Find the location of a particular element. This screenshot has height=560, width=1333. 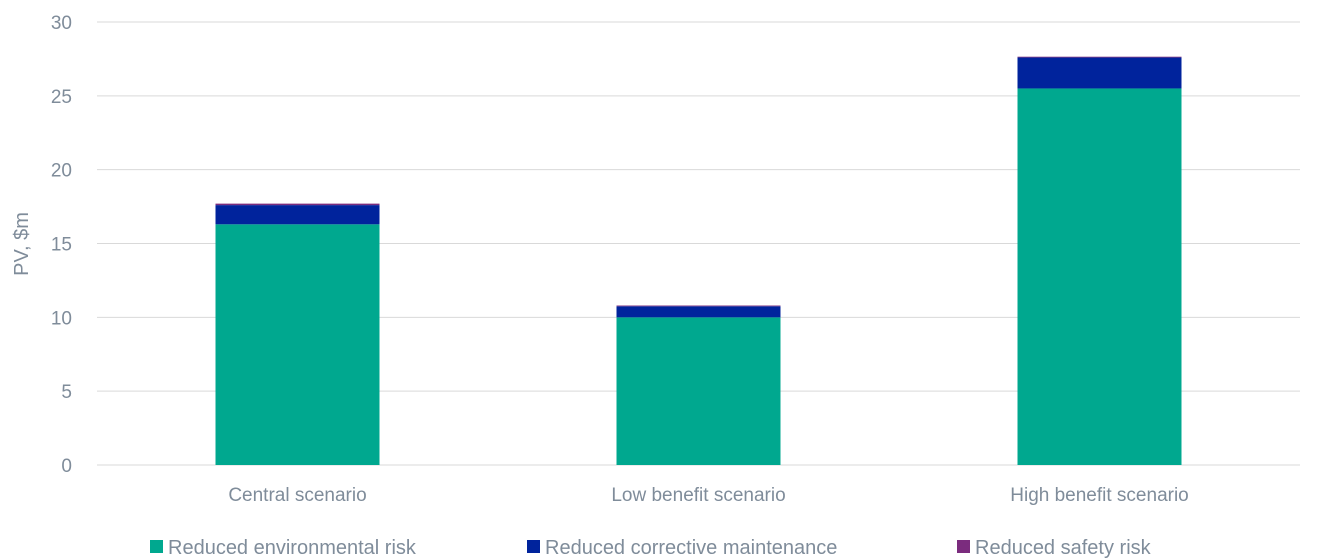

legend-label: Reduced safety risk is located at coordinates (1063, 548).